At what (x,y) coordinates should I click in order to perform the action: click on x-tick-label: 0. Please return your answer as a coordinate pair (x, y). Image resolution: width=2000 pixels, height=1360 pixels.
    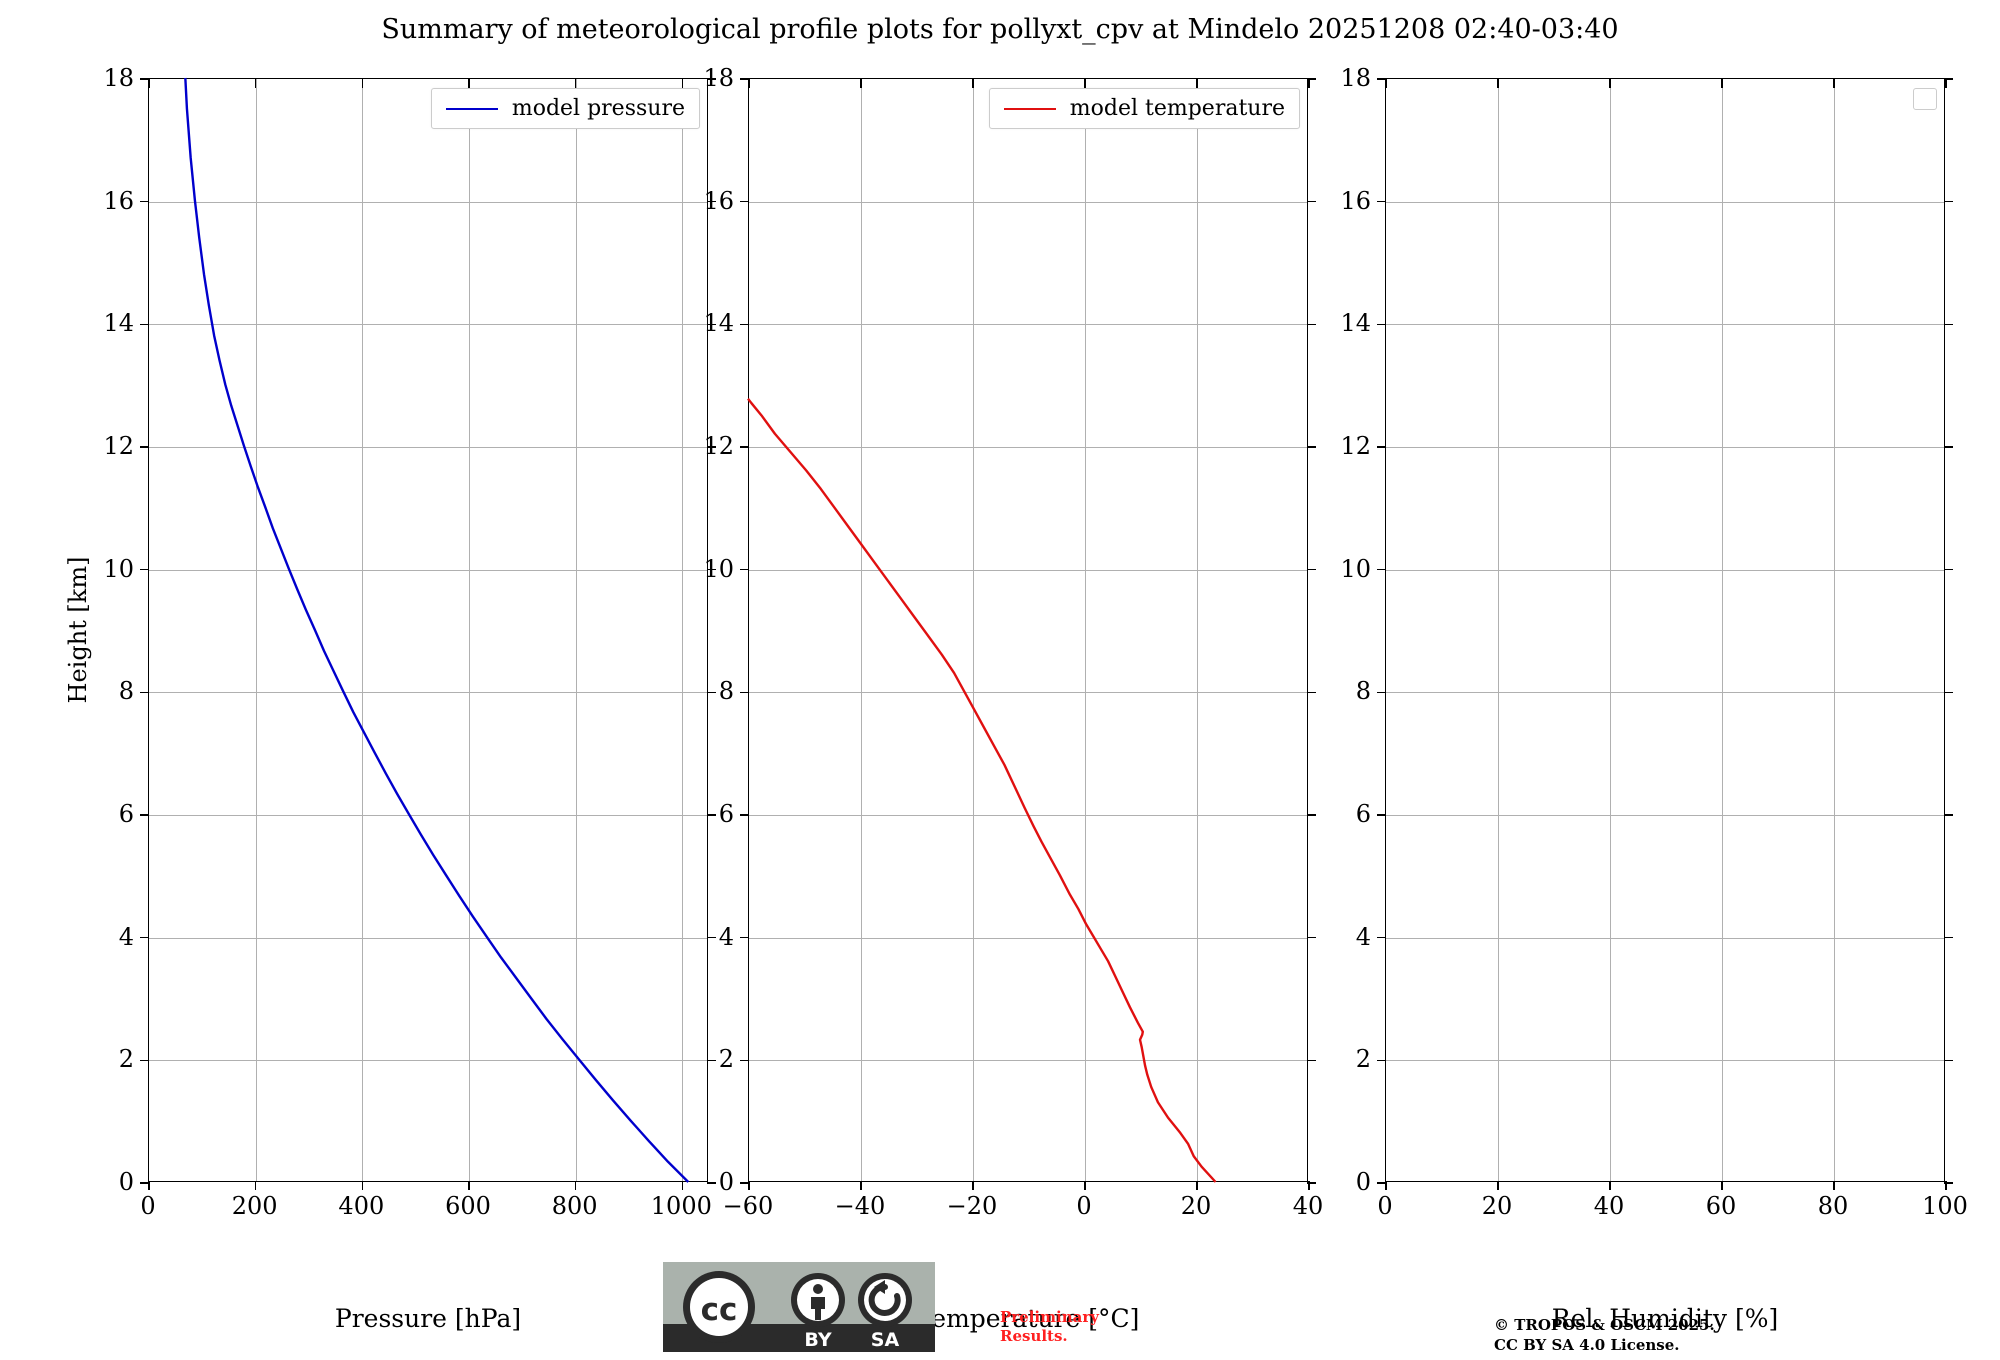
    Looking at the image, I should click on (1385, 1206).